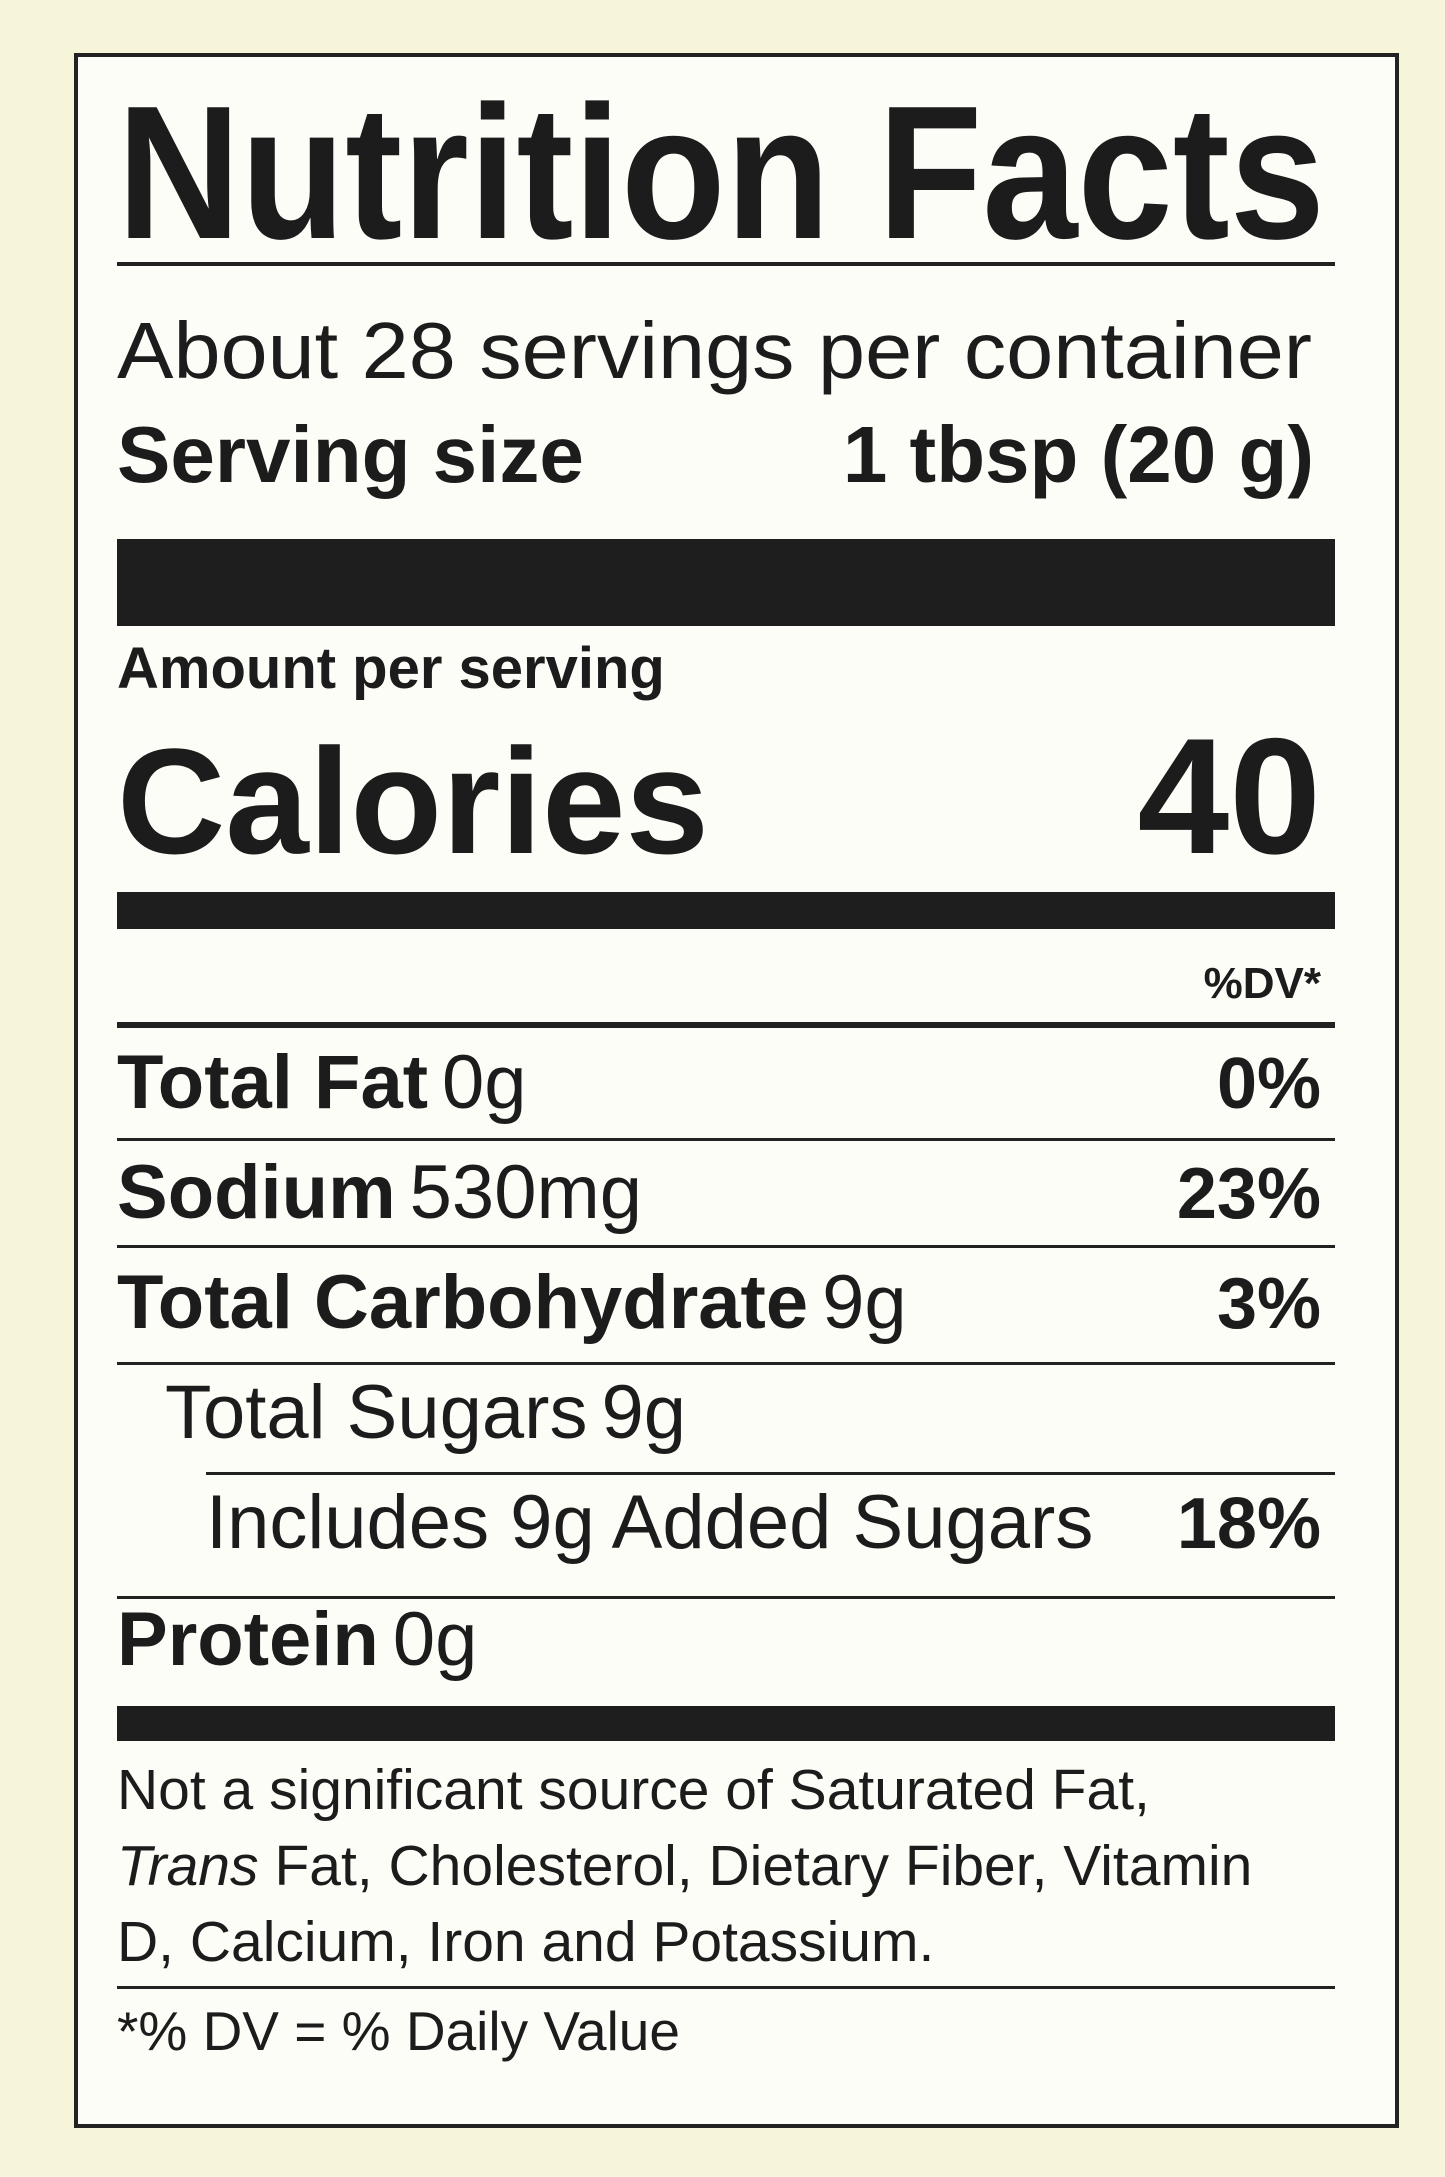  I want to click on nutrient-line: Sodium 530mg, so click(379, 1192).